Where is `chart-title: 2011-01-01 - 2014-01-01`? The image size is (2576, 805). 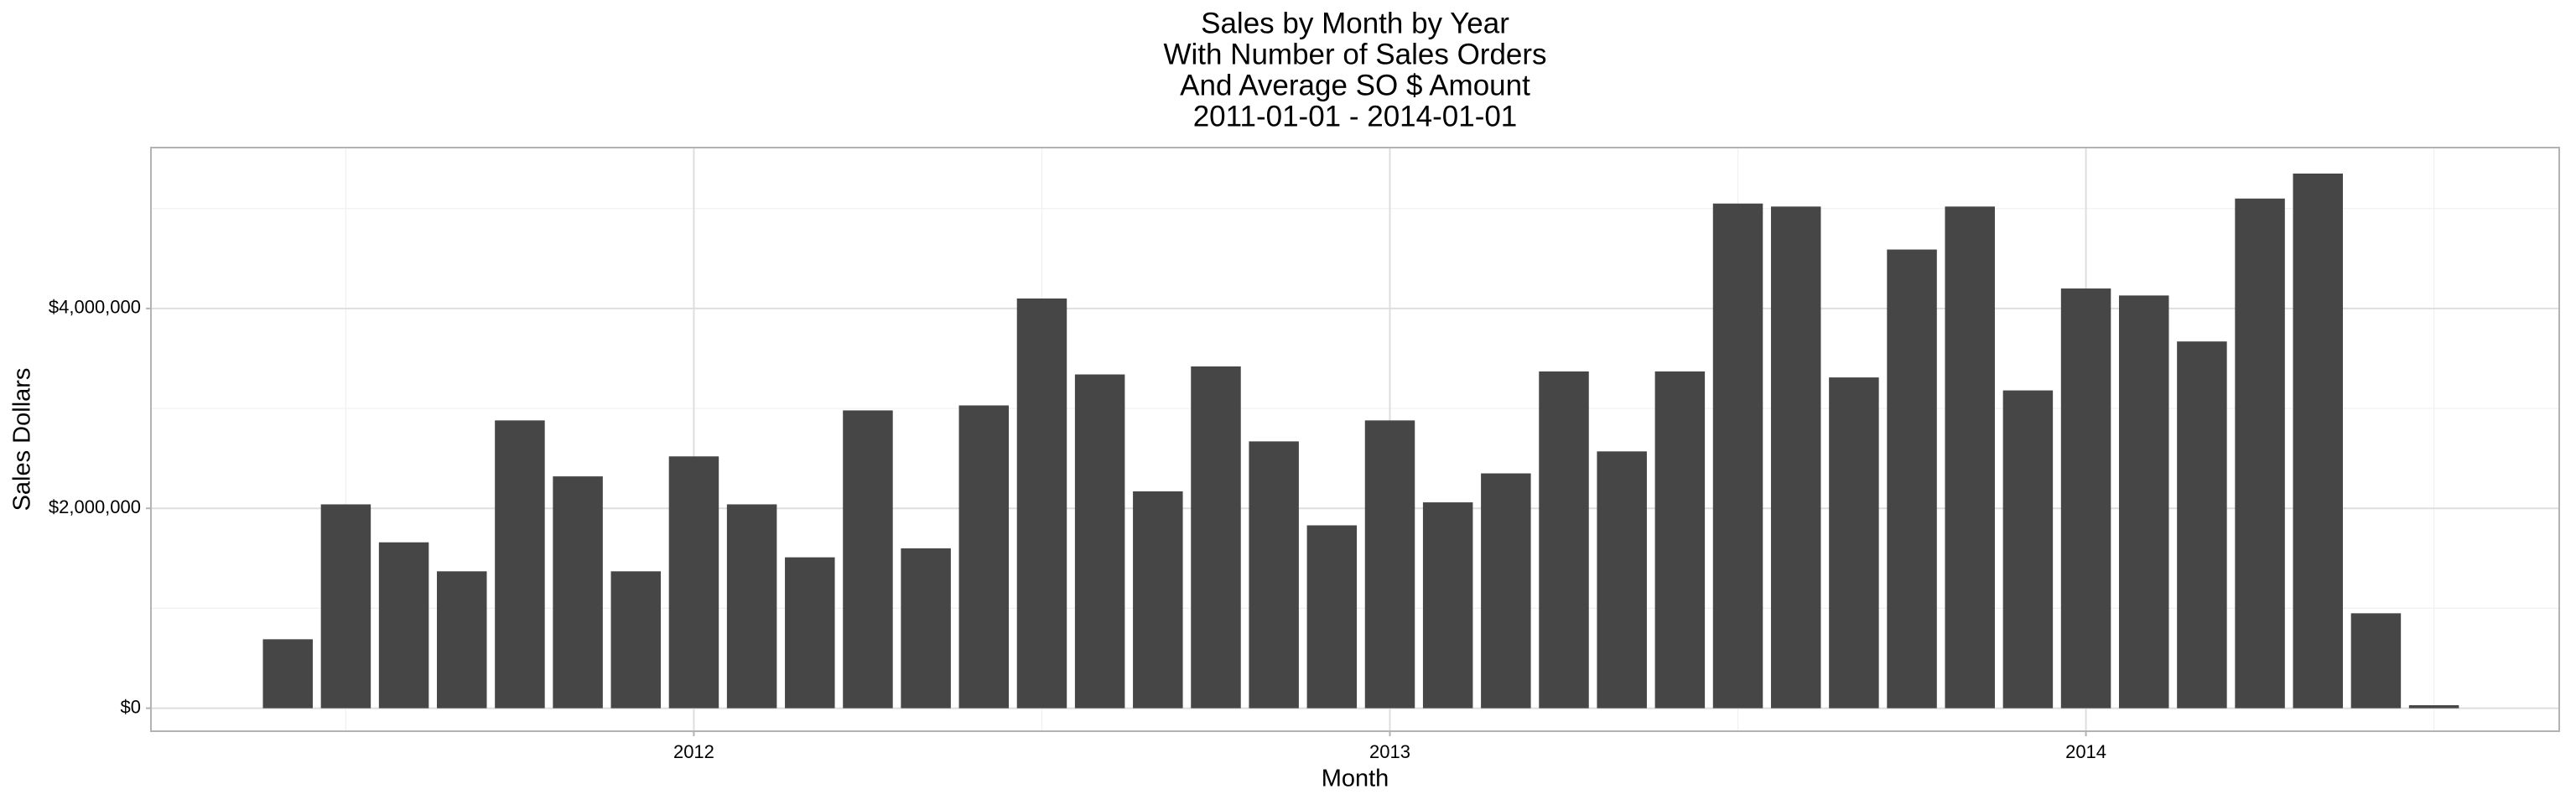
chart-title: 2011-01-01 - 2014-01-01 is located at coordinates (1355, 116).